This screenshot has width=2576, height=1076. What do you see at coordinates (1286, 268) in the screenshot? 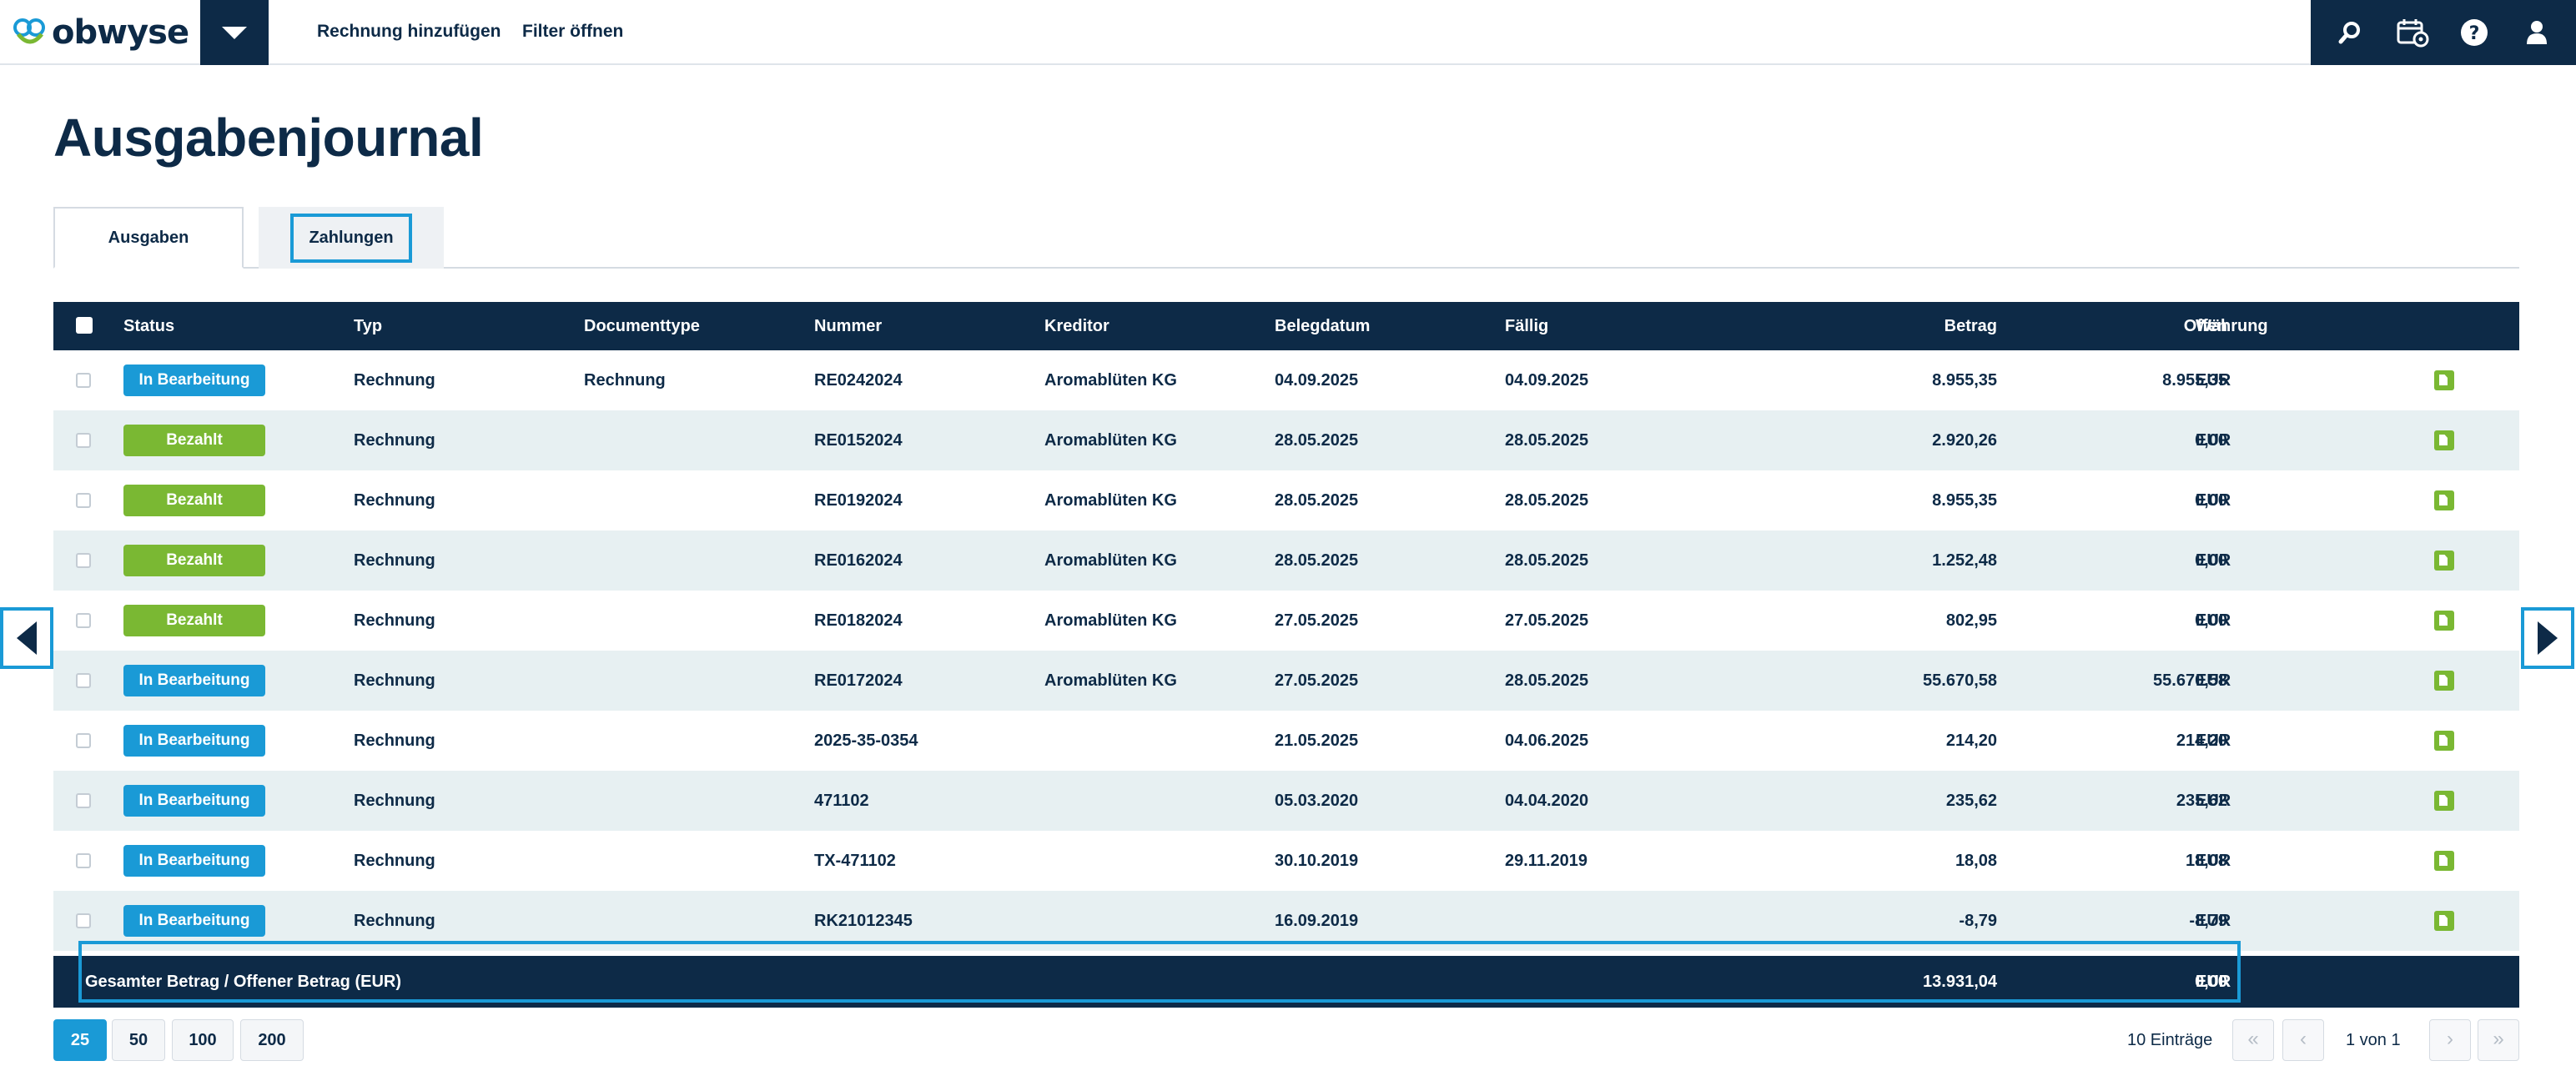
I see `tabs-divider` at bounding box center [1286, 268].